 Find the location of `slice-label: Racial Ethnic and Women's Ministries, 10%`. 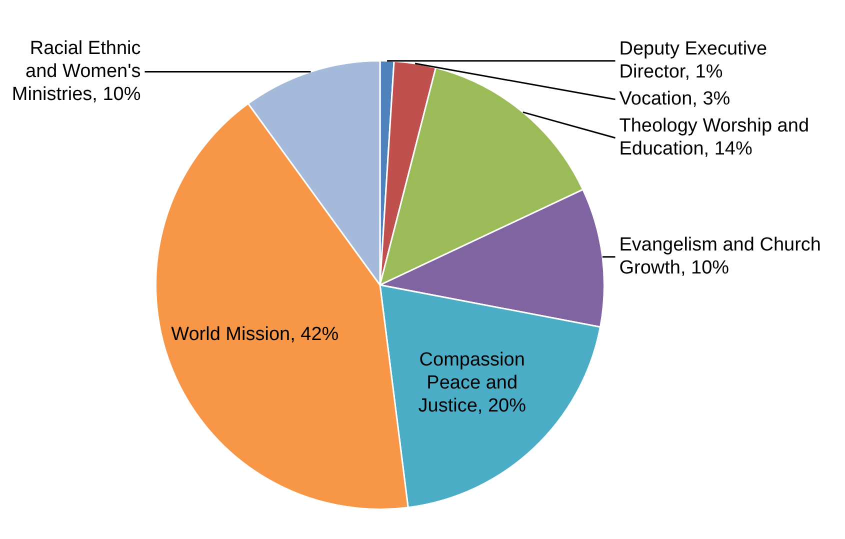

slice-label: Racial Ethnic and Women's Ministries, 10% is located at coordinates (76, 71).